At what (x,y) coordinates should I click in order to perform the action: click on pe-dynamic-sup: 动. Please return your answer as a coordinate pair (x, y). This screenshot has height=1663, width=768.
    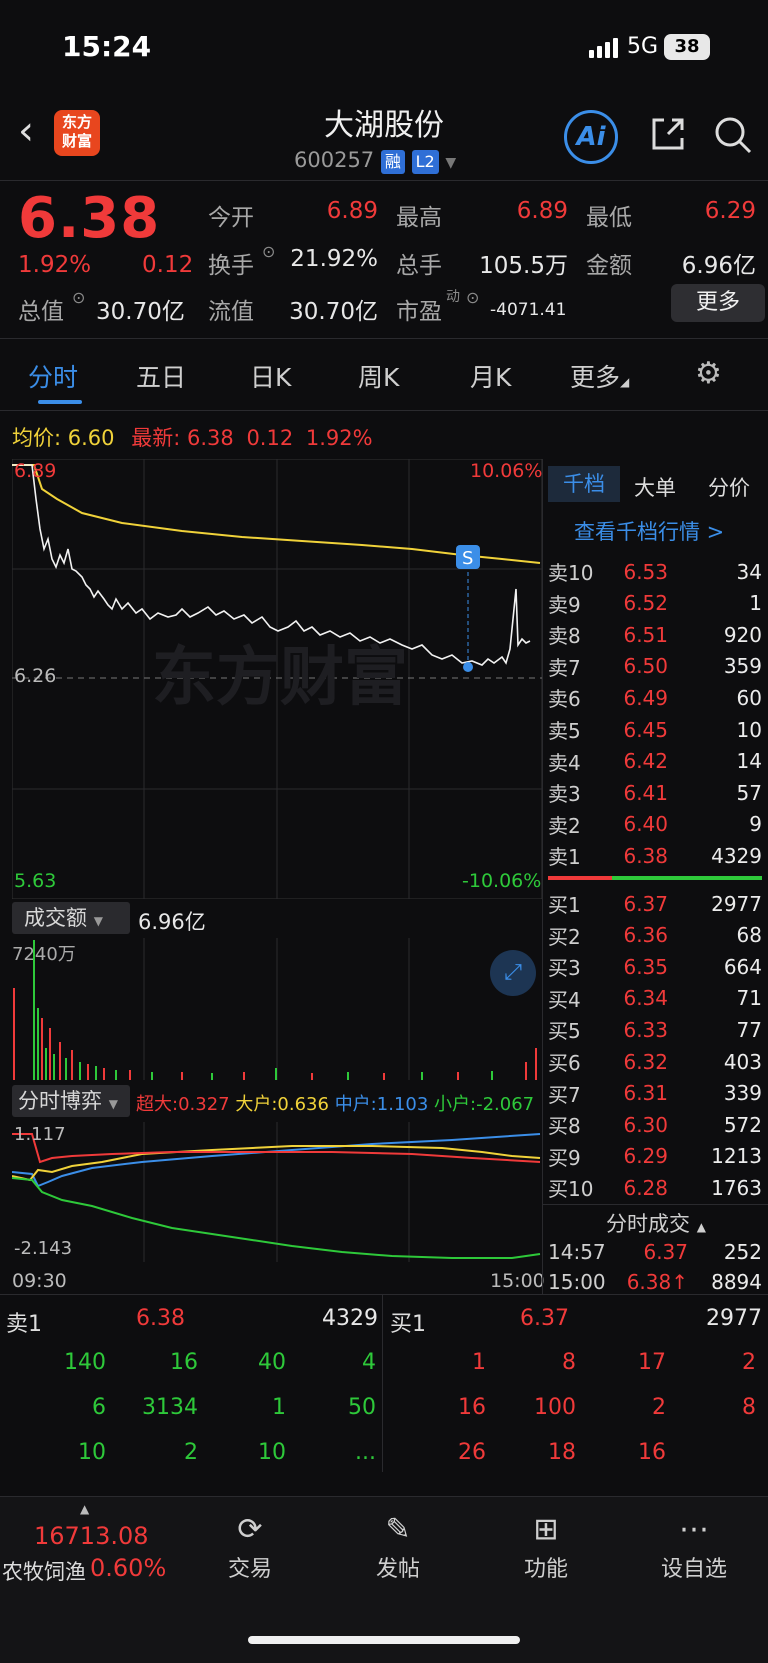
    Looking at the image, I should click on (453, 297).